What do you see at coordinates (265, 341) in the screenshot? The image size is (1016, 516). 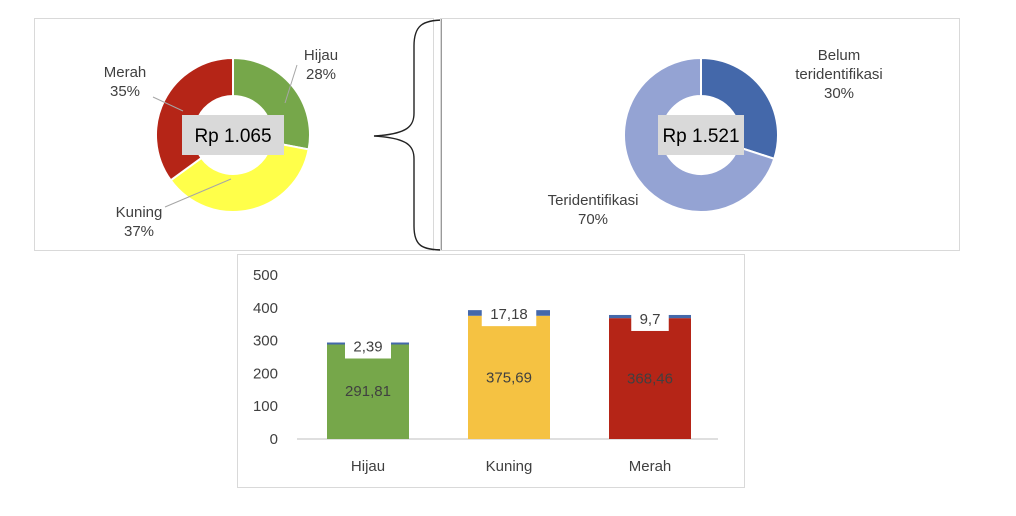 I see `y-tick-label: 300` at bounding box center [265, 341].